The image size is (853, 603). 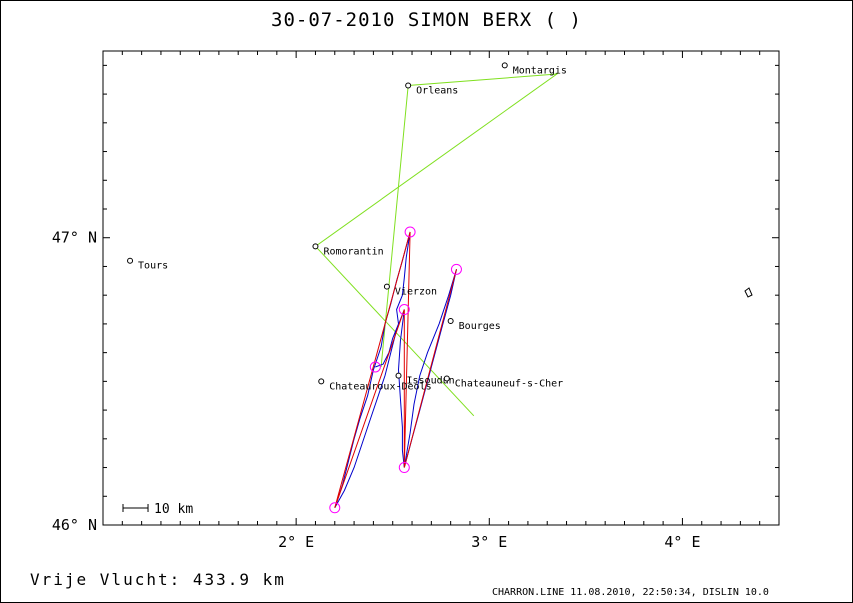 What do you see at coordinates (540, 70) in the screenshot?
I see `city-label: Montargis` at bounding box center [540, 70].